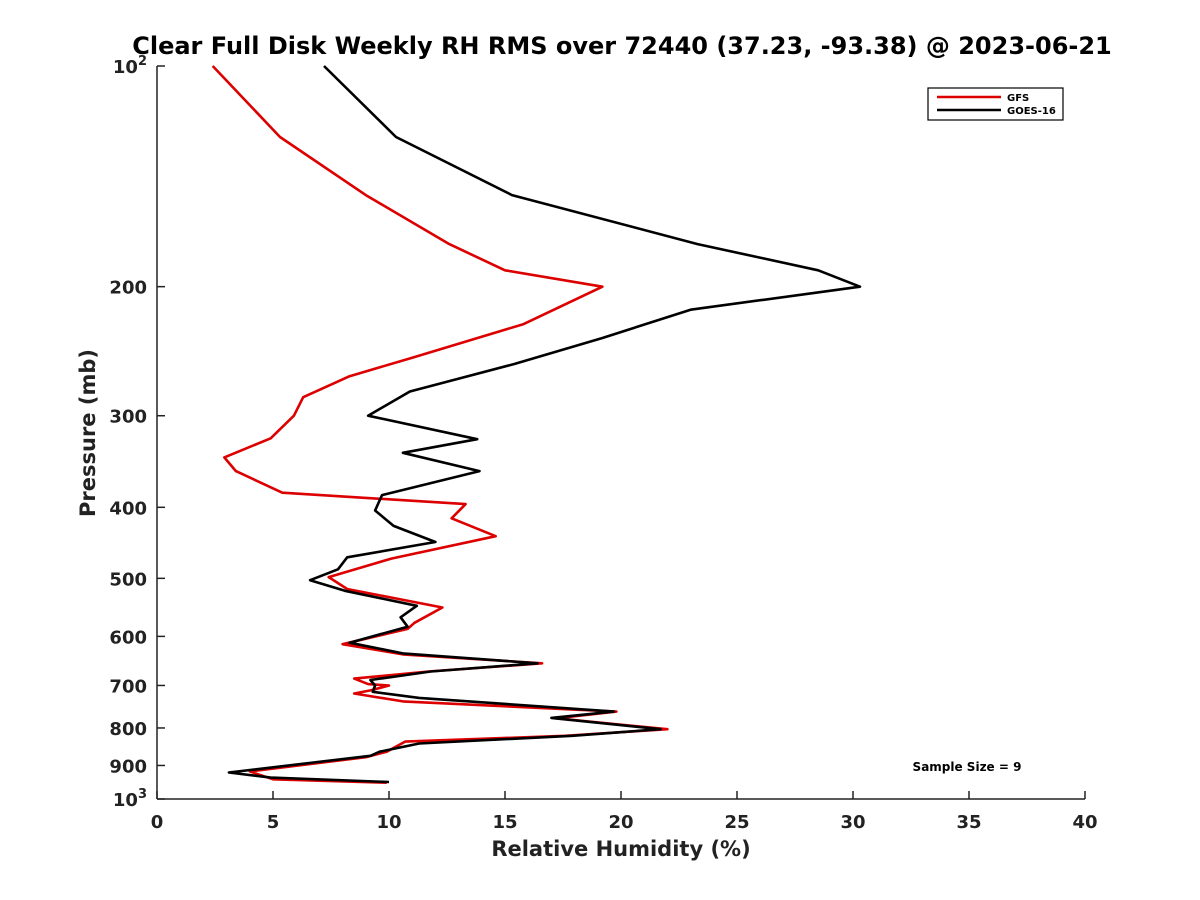 The height and width of the screenshot is (900, 1200). Describe the element at coordinates (620, 822) in the screenshot. I see `x-tick-label: 20` at that location.